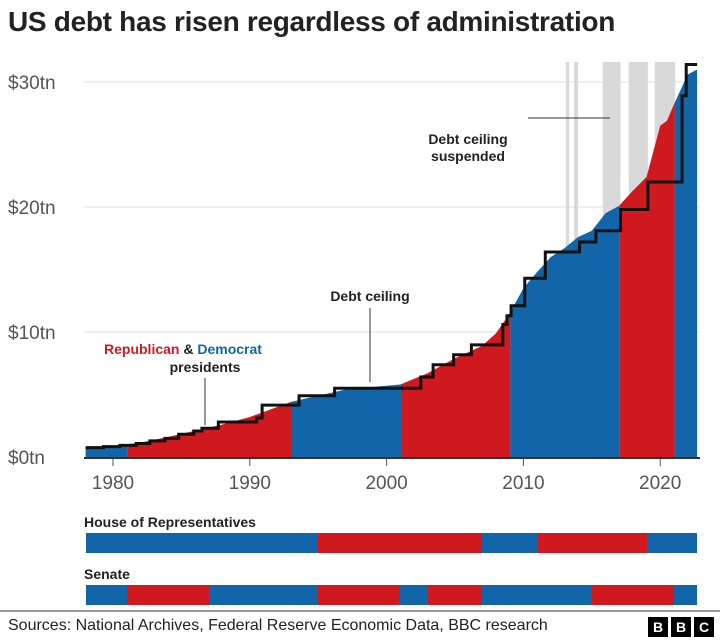 This screenshot has width=720, height=641. I want to click on x-tick-label: 1980, so click(113, 483).